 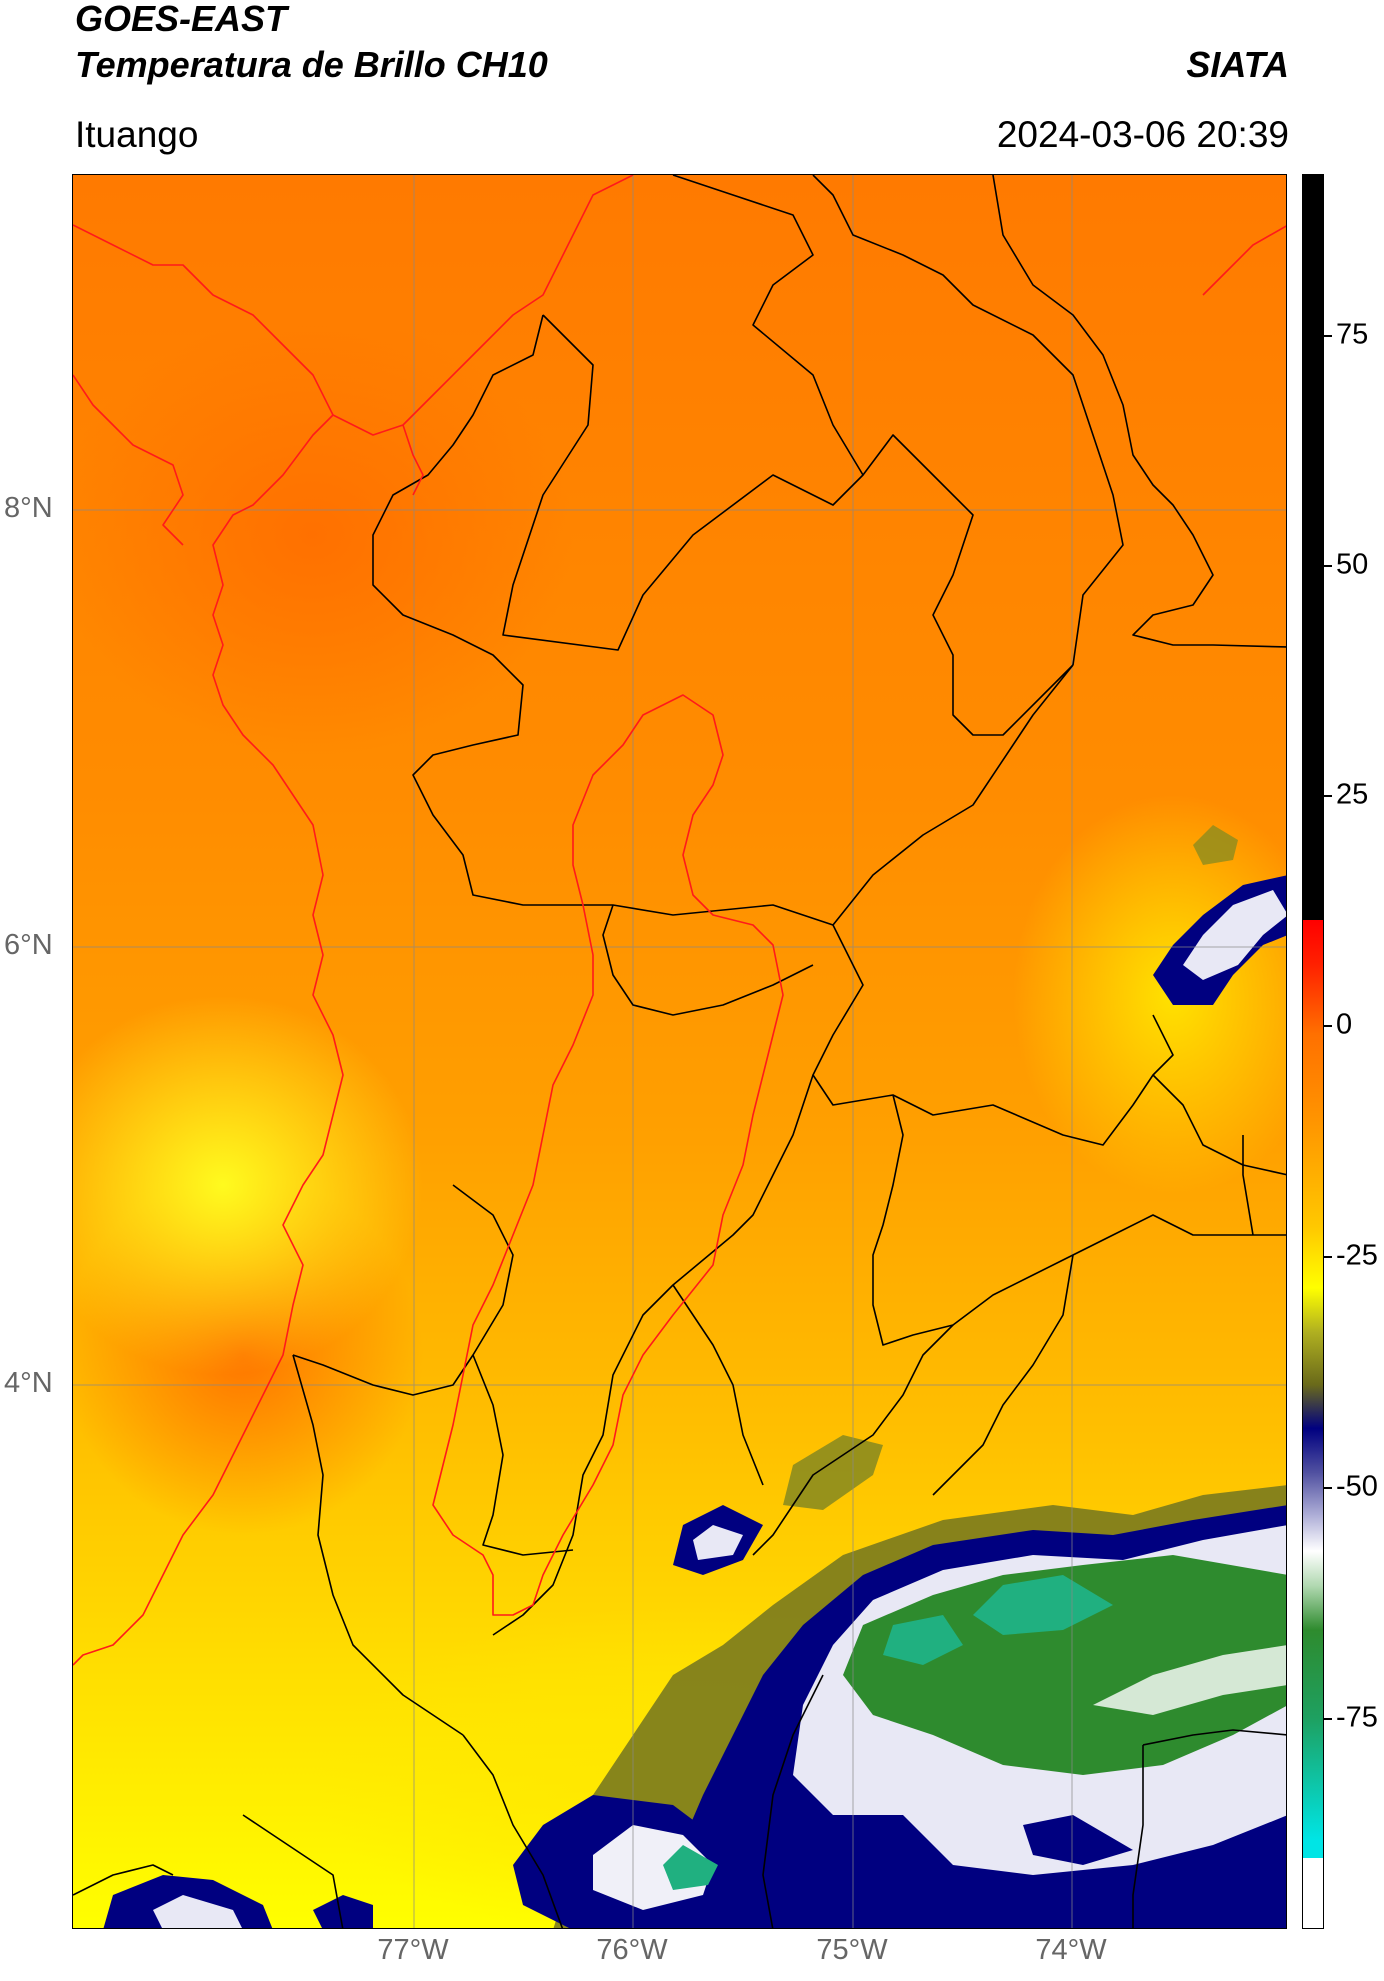 I want to click on lat-label-6n: 6°N, so click(x=28, y=945).